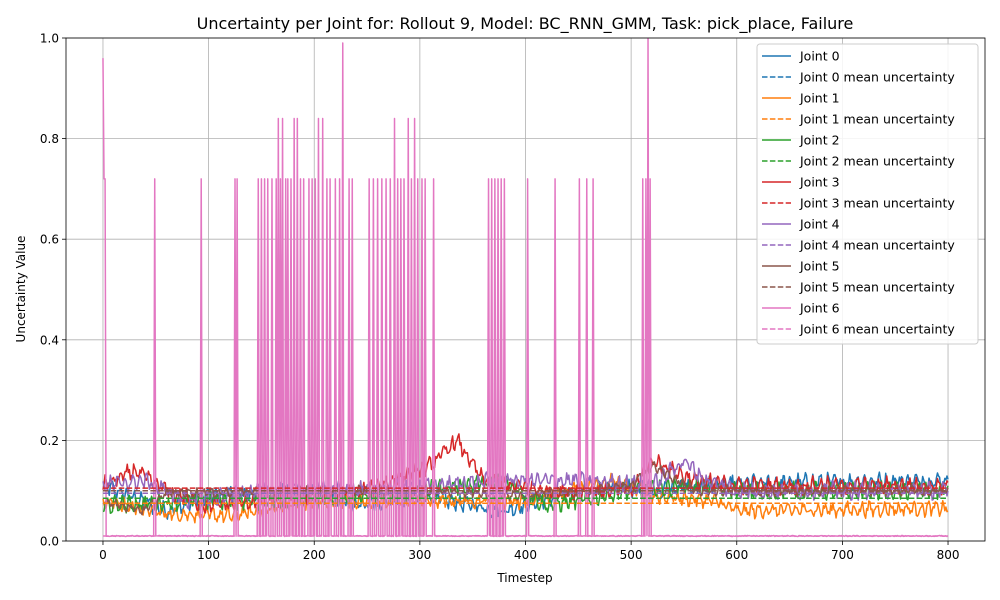 This screenshot has height=600, width=1000. Describe the element at coordinates (49, 542) in the screenshot. I see `y-tick-label: 0.0` at that location.